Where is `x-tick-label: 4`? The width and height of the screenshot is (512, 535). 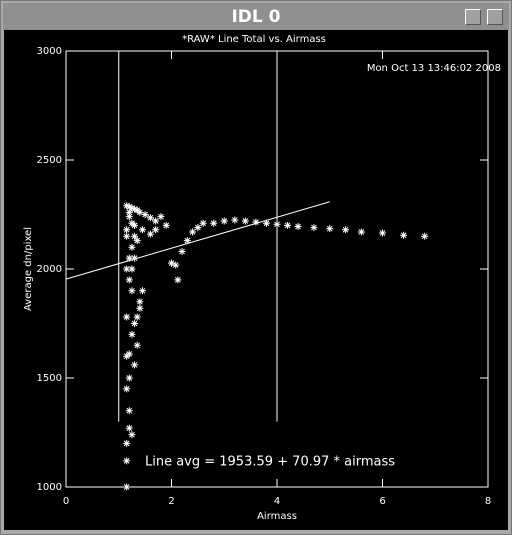
x-tick-label: 4 is located at coordinates (277, 501).